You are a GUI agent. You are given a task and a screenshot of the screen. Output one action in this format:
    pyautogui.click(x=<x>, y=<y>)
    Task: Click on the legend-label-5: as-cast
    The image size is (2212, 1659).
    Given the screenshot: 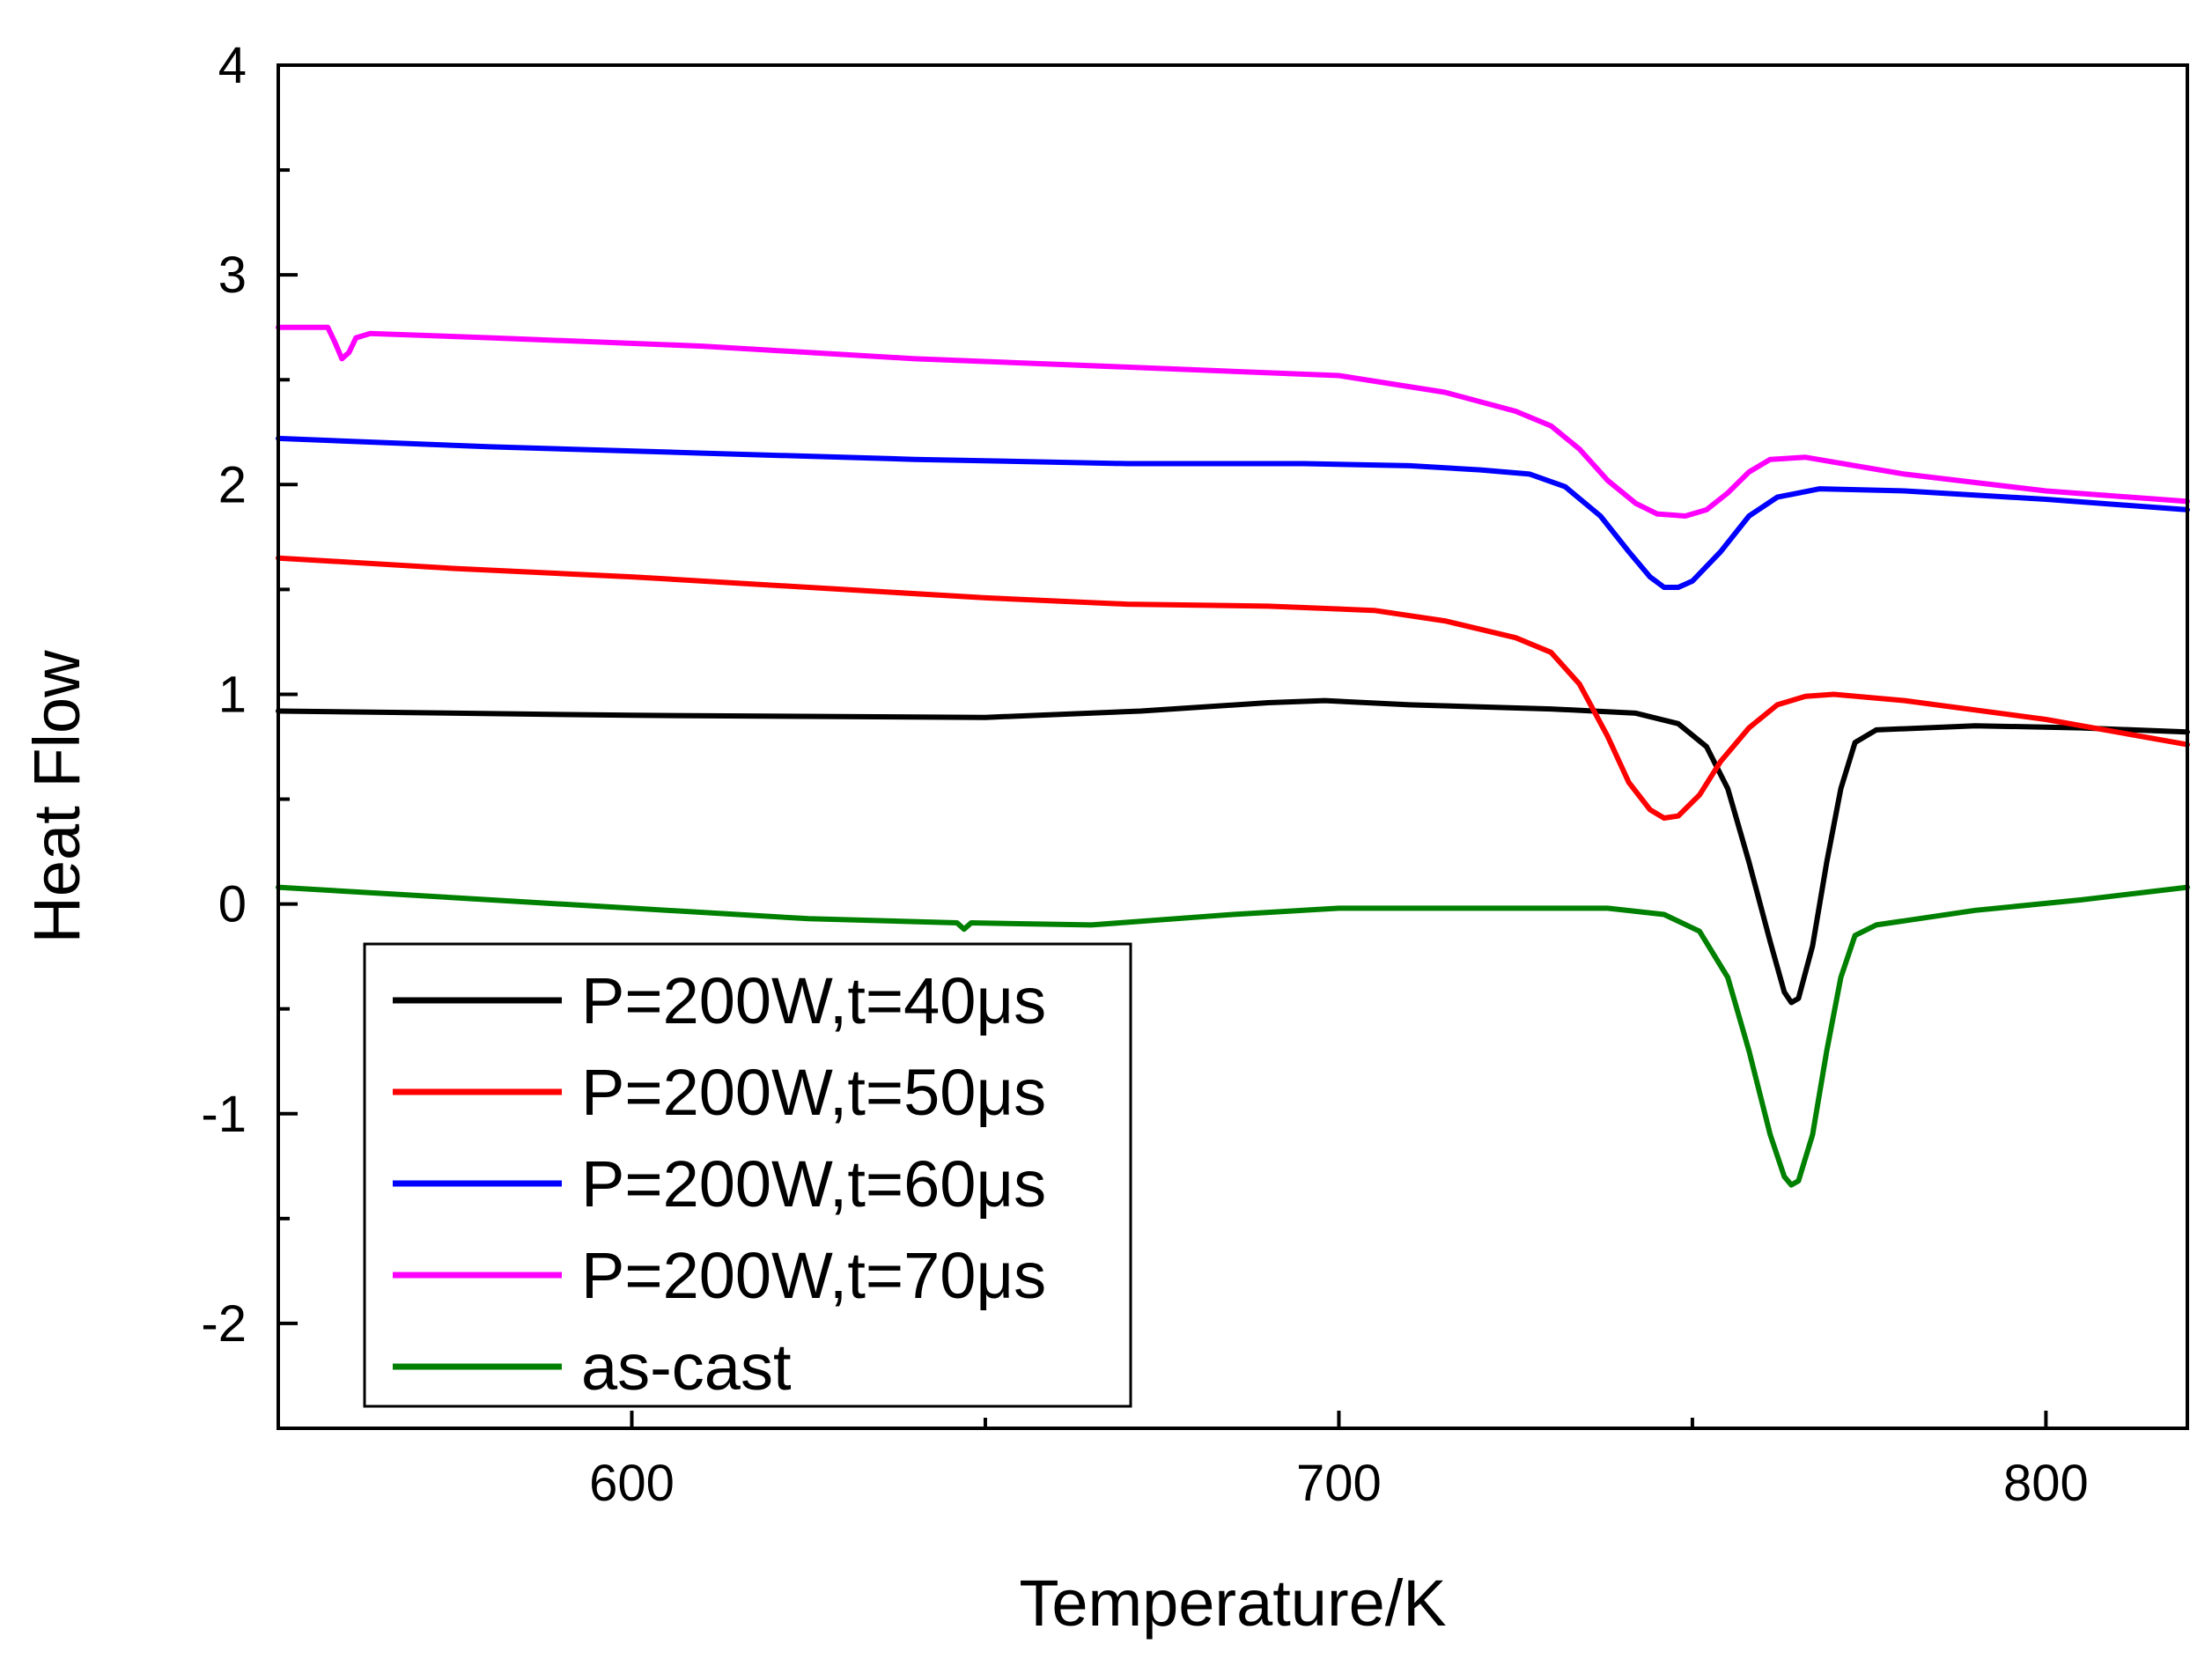 What is the action you would take?
    pyautogui.click(x=686, y=1367)
    